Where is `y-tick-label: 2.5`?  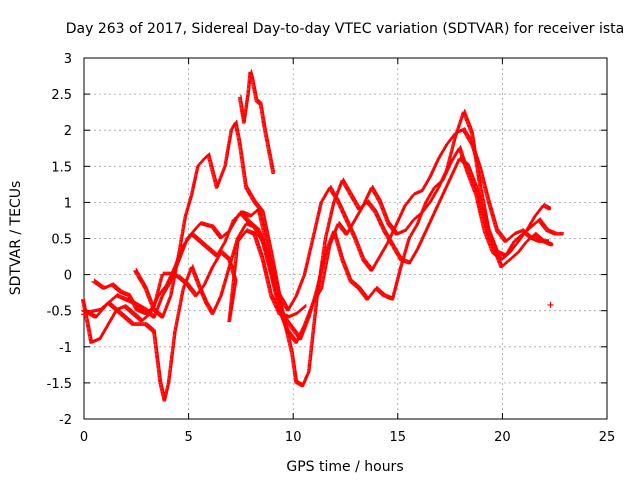
y-tick-label: 2.5 is located at coordinates (61, 95).